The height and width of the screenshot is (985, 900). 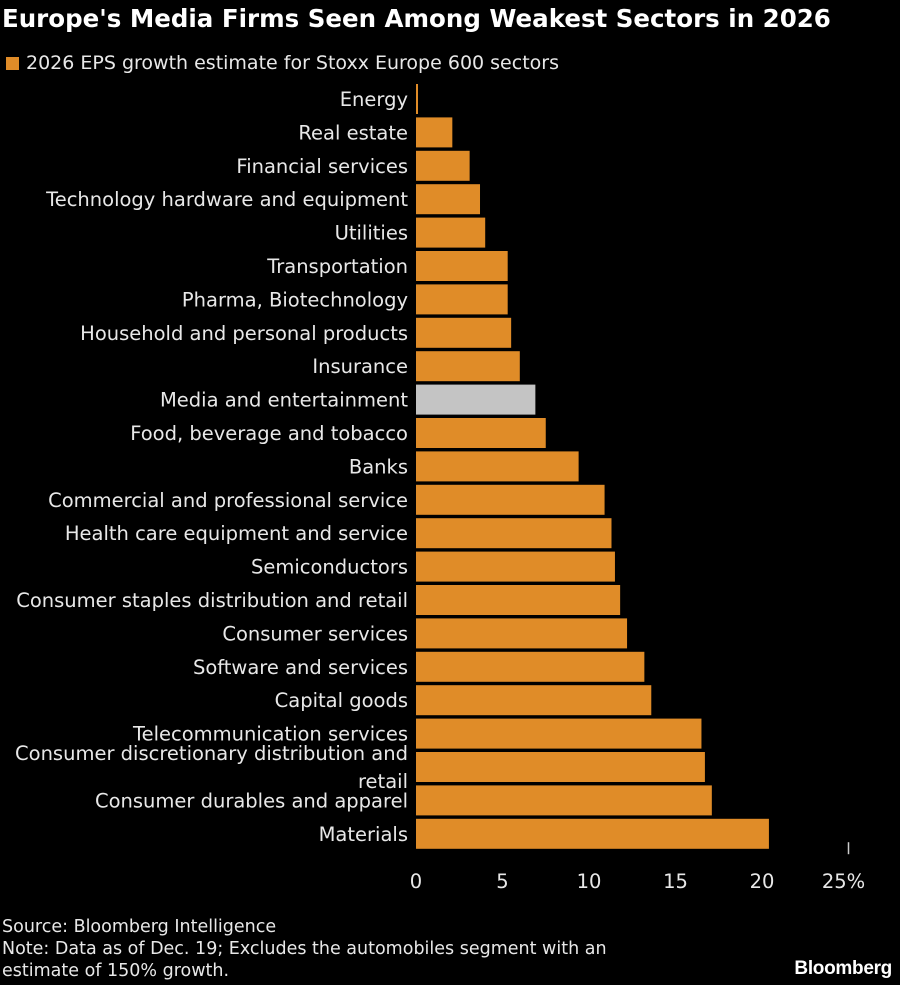 I want to click on bar-household-and-personal-products, so click(x=464, y=332).